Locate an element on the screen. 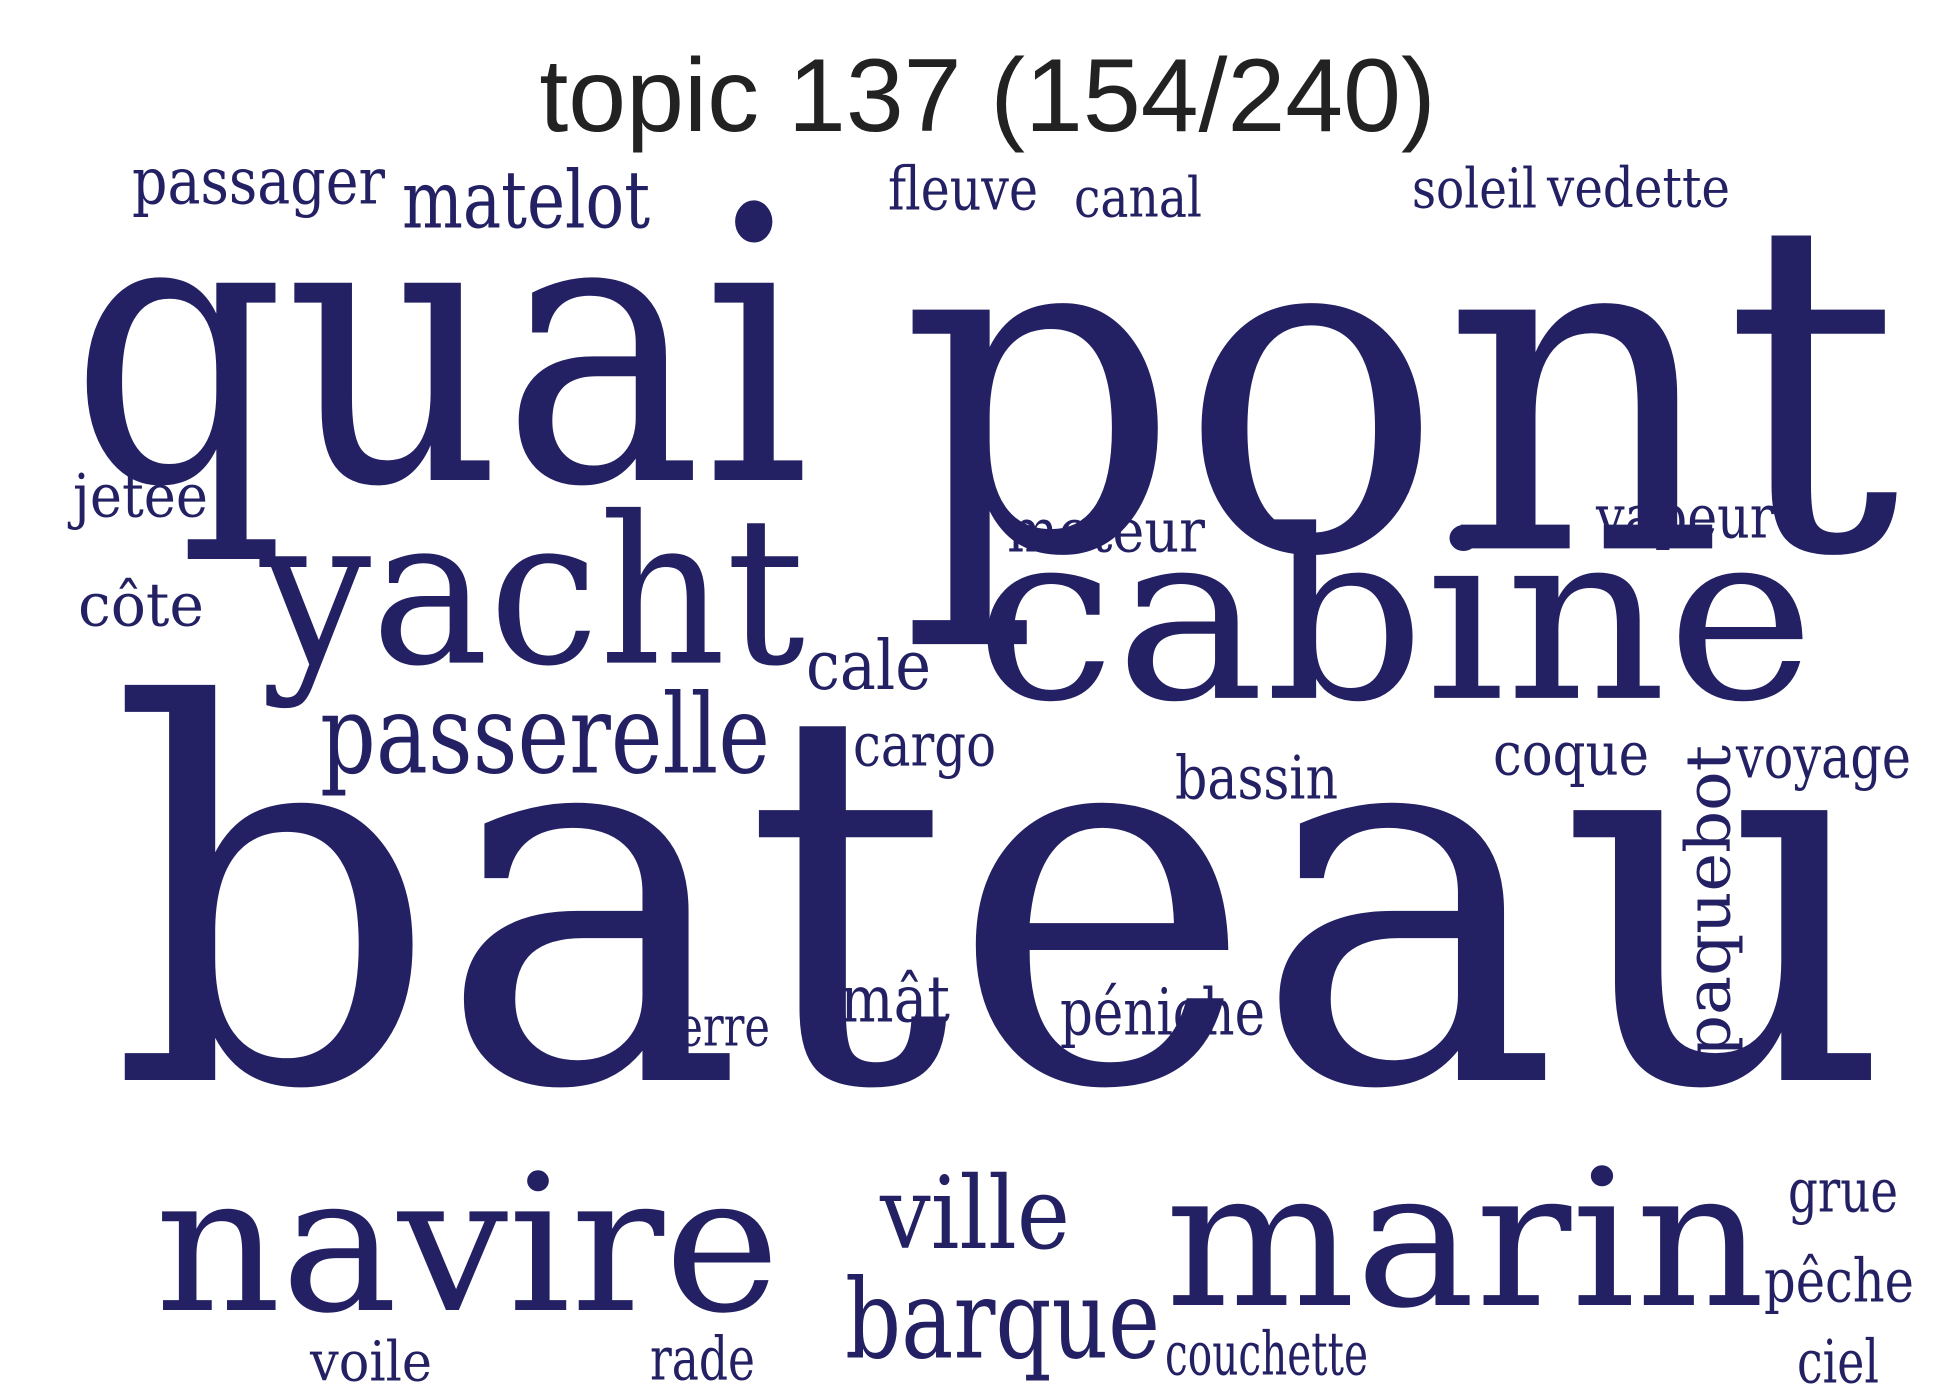 The height and width of the screenshot is (1400, 1950). word-rade: rade is located at coordinates (702, 1359).